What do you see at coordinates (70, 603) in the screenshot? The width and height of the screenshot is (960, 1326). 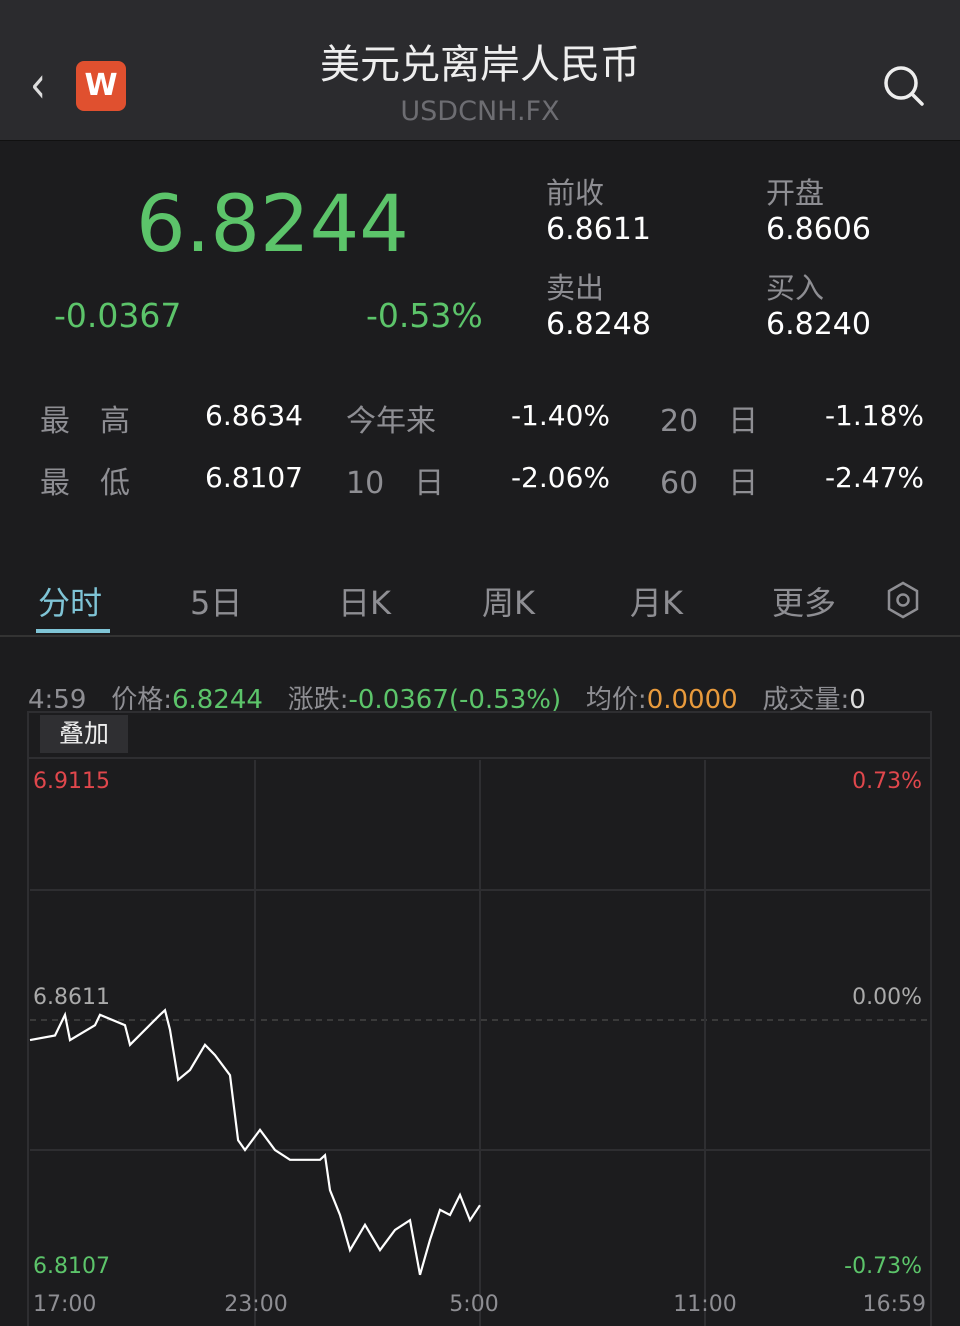 I see `tab-intraday: 分时` at bounding box center [70, 603].